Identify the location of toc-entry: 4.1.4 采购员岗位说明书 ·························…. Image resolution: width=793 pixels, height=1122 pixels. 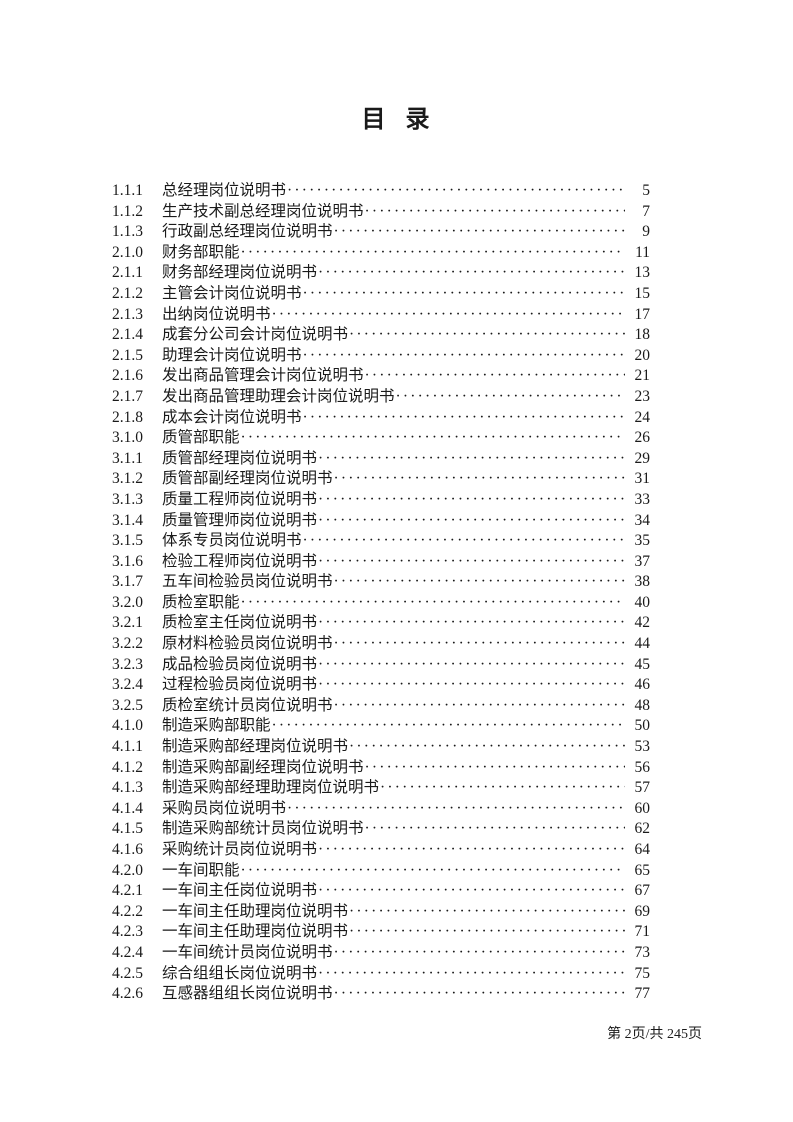
(381, 809).